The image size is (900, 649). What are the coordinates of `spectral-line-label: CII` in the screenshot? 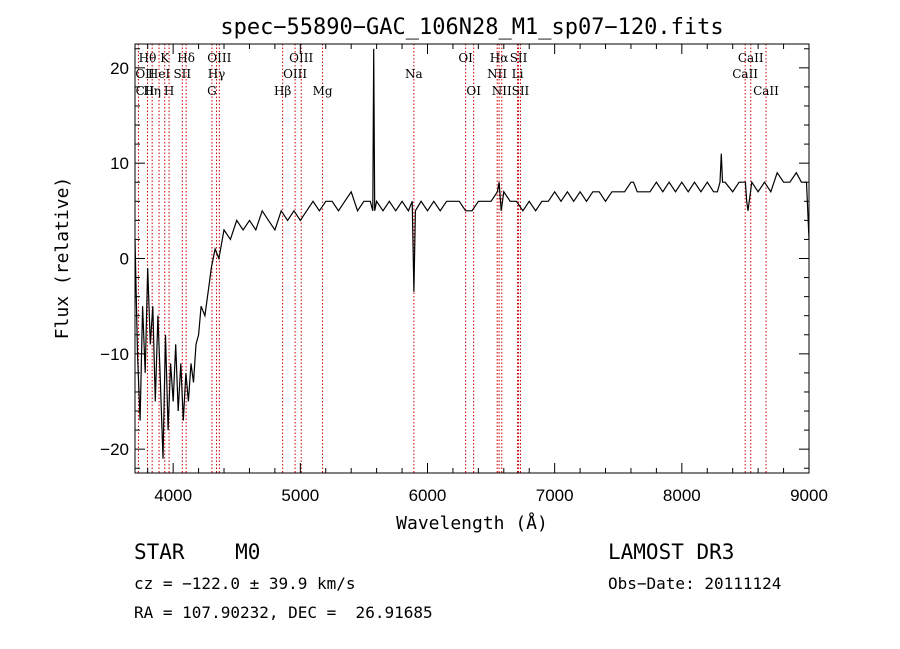 It's located at (145, 91).